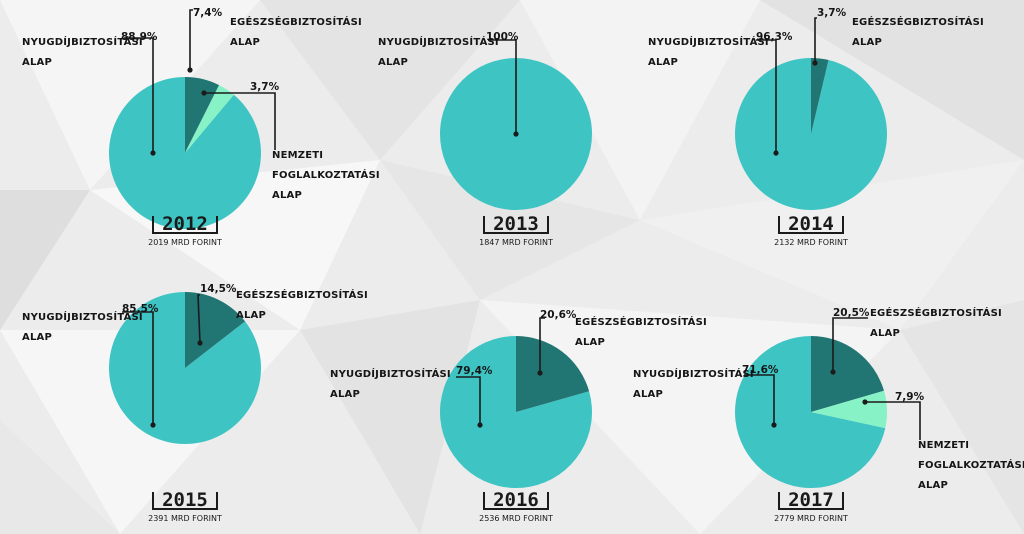 The image size is (1024, 534). What do you see at coordinates (185, 242) in the screenshot?
I see `chart-total: 2019 MRD FORINT` at bounding box center [185, 242].